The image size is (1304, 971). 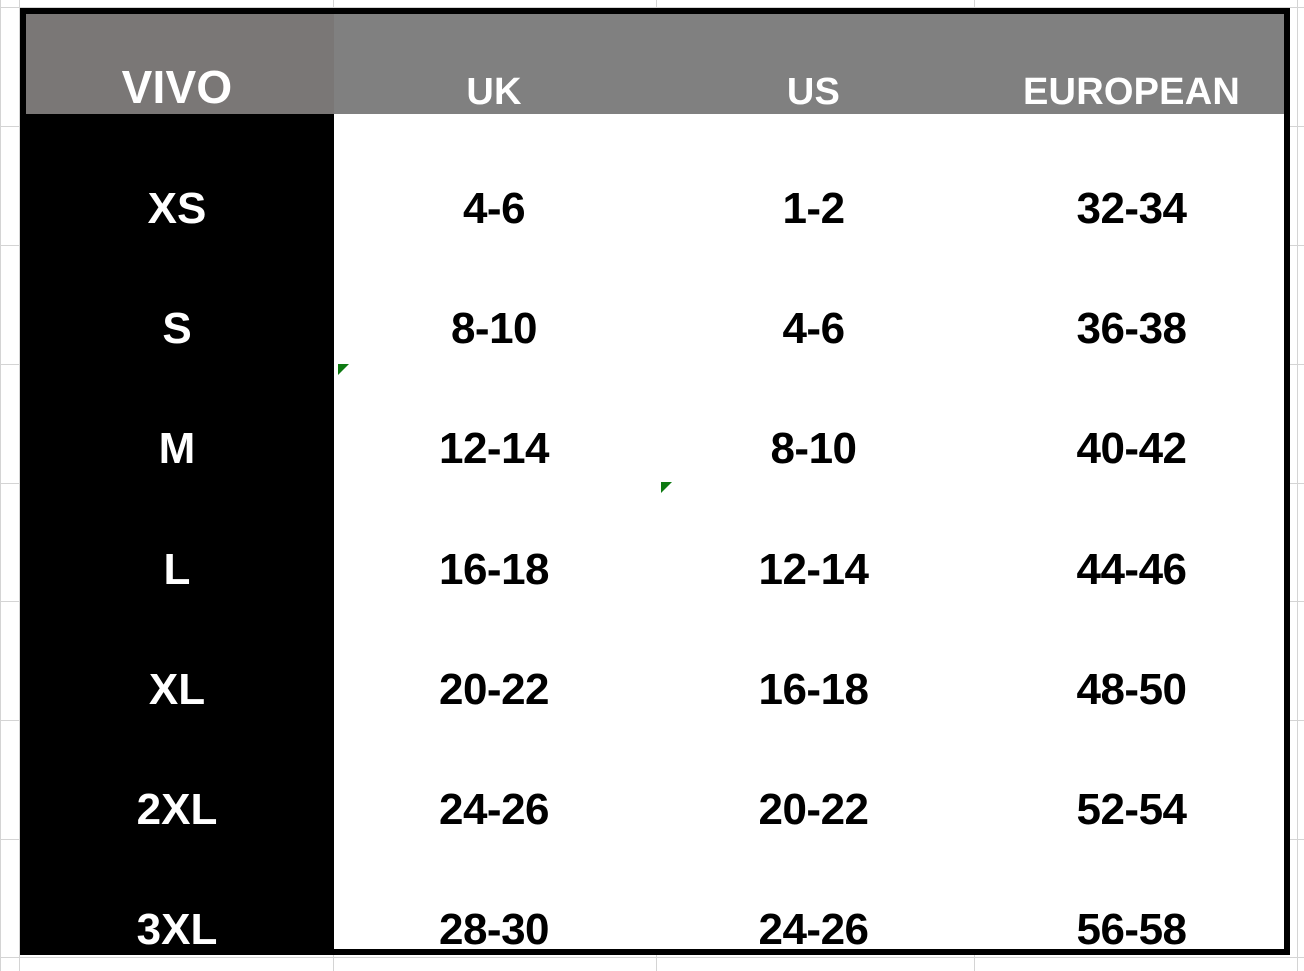 What do you see at coordinates (177, 61) in the screenshot?
I see `column-header-vivo: VIVO` at bounding box center [177, 61].